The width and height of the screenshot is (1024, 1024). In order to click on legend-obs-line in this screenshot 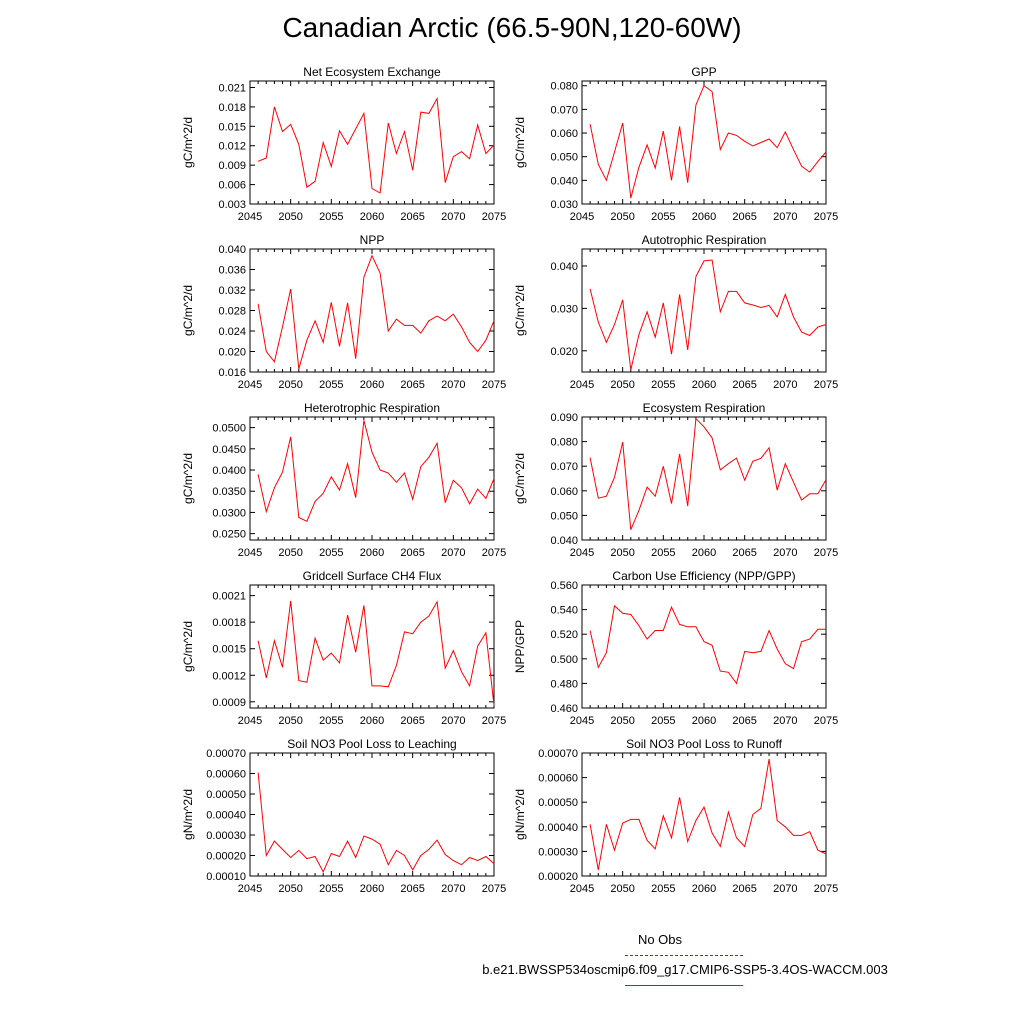, I will do `click(684, 955)`.